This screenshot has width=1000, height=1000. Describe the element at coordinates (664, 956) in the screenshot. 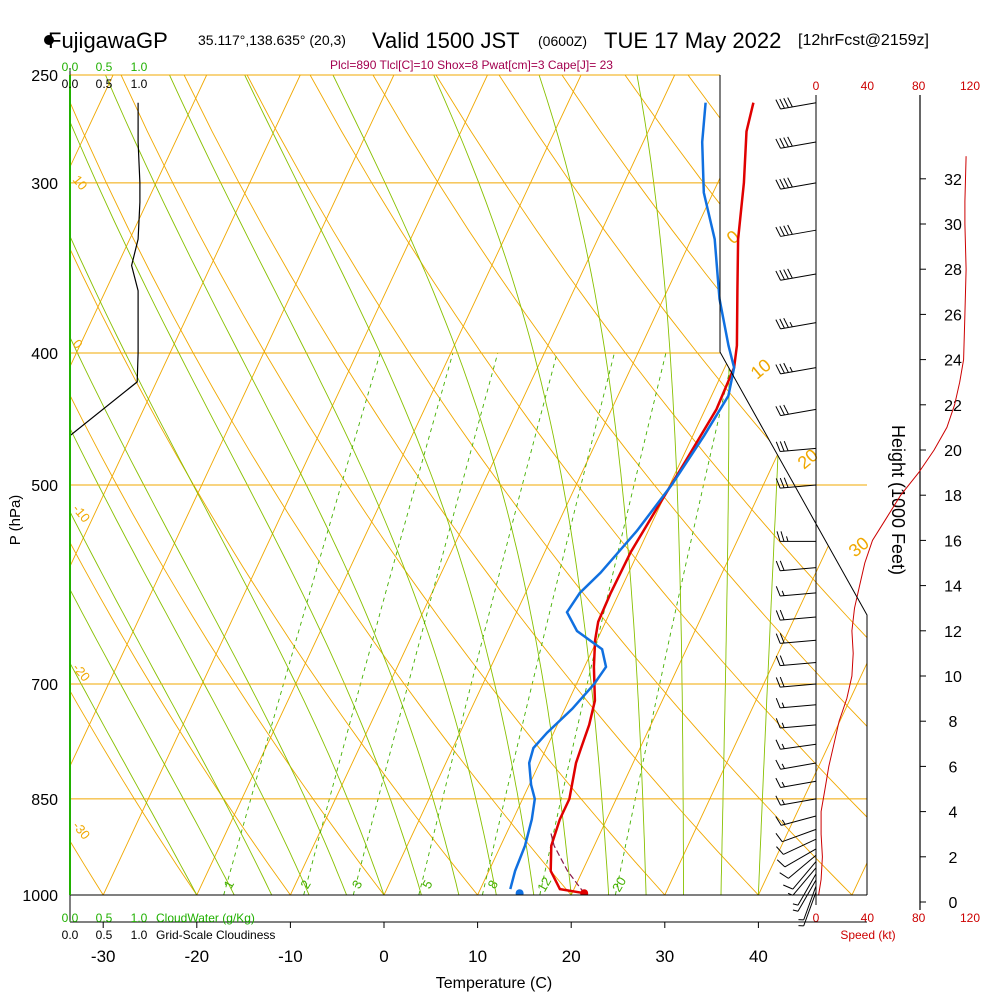

I see `x-tick-label: 30` at that location.